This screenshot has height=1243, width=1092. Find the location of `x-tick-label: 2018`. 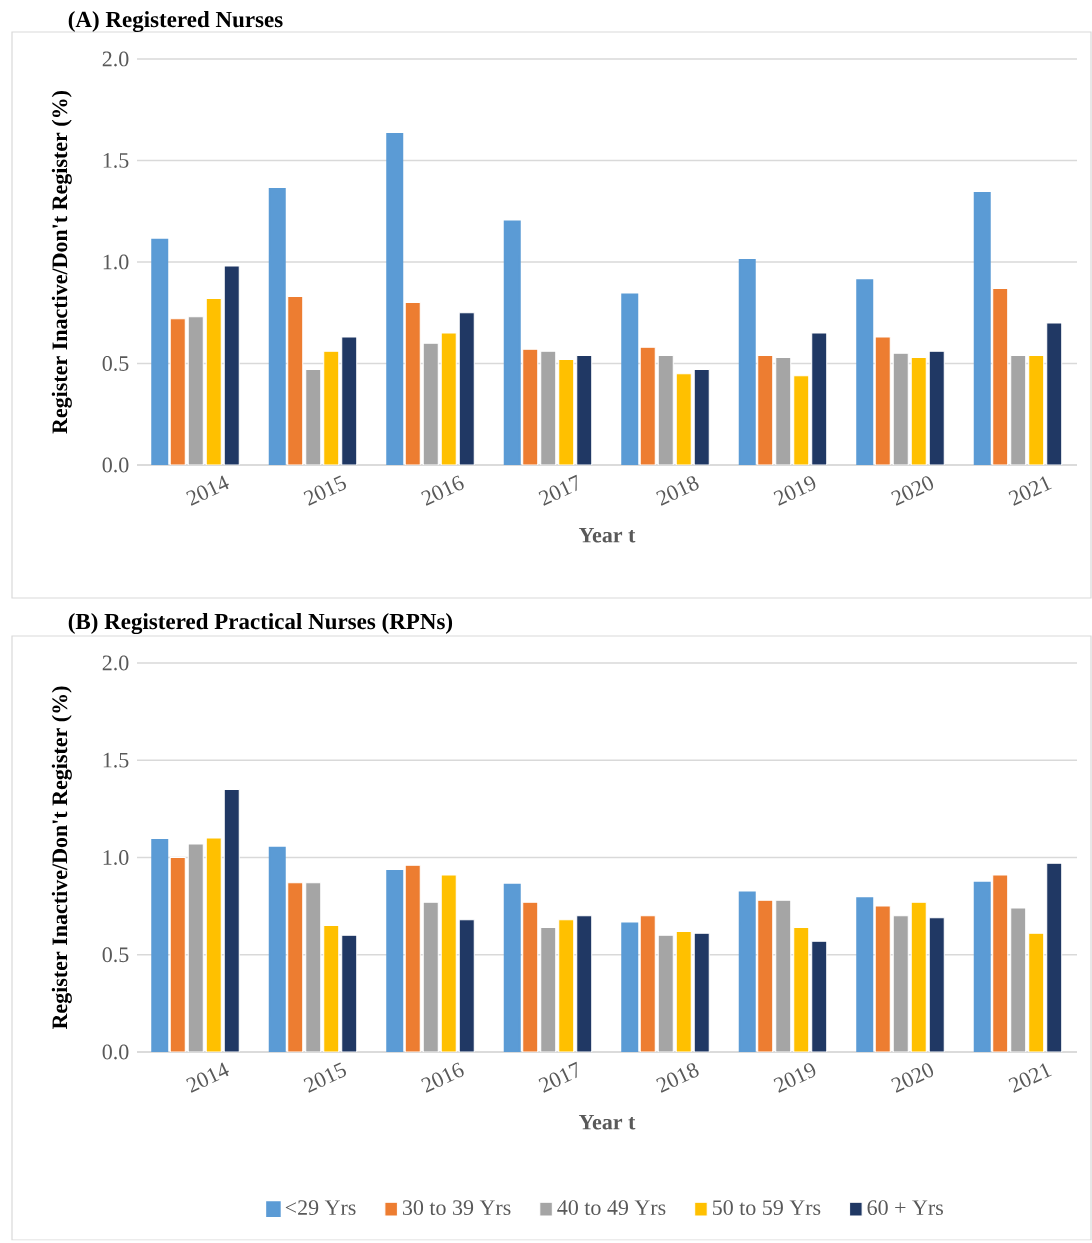

x-tick-label: 2018 is located at coordinates (677, 491).